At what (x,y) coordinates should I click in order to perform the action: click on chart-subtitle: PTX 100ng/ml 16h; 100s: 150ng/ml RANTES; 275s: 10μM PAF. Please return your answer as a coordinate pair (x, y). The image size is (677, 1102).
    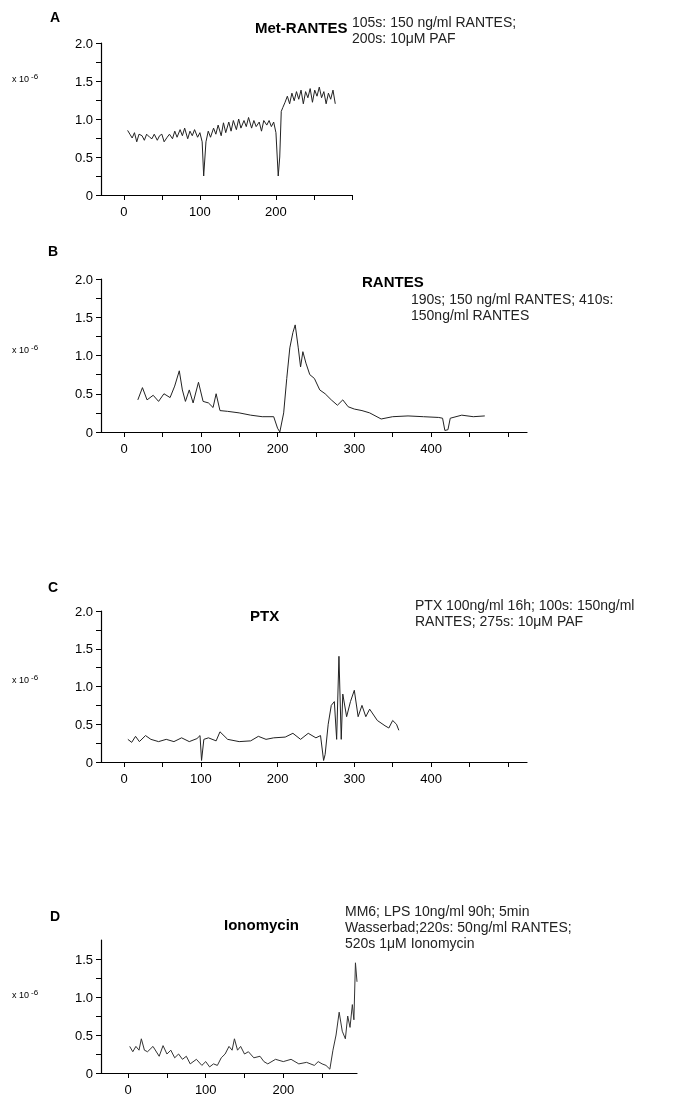
    Looking at the image, I should click on (527, 613).